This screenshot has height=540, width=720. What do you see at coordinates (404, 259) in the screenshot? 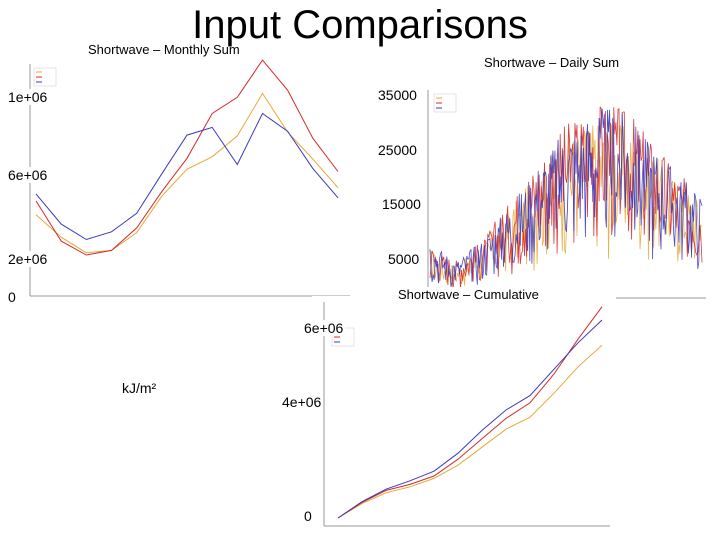
I see `daily-ytick-3: 5000` at bounding box center [404, 259].